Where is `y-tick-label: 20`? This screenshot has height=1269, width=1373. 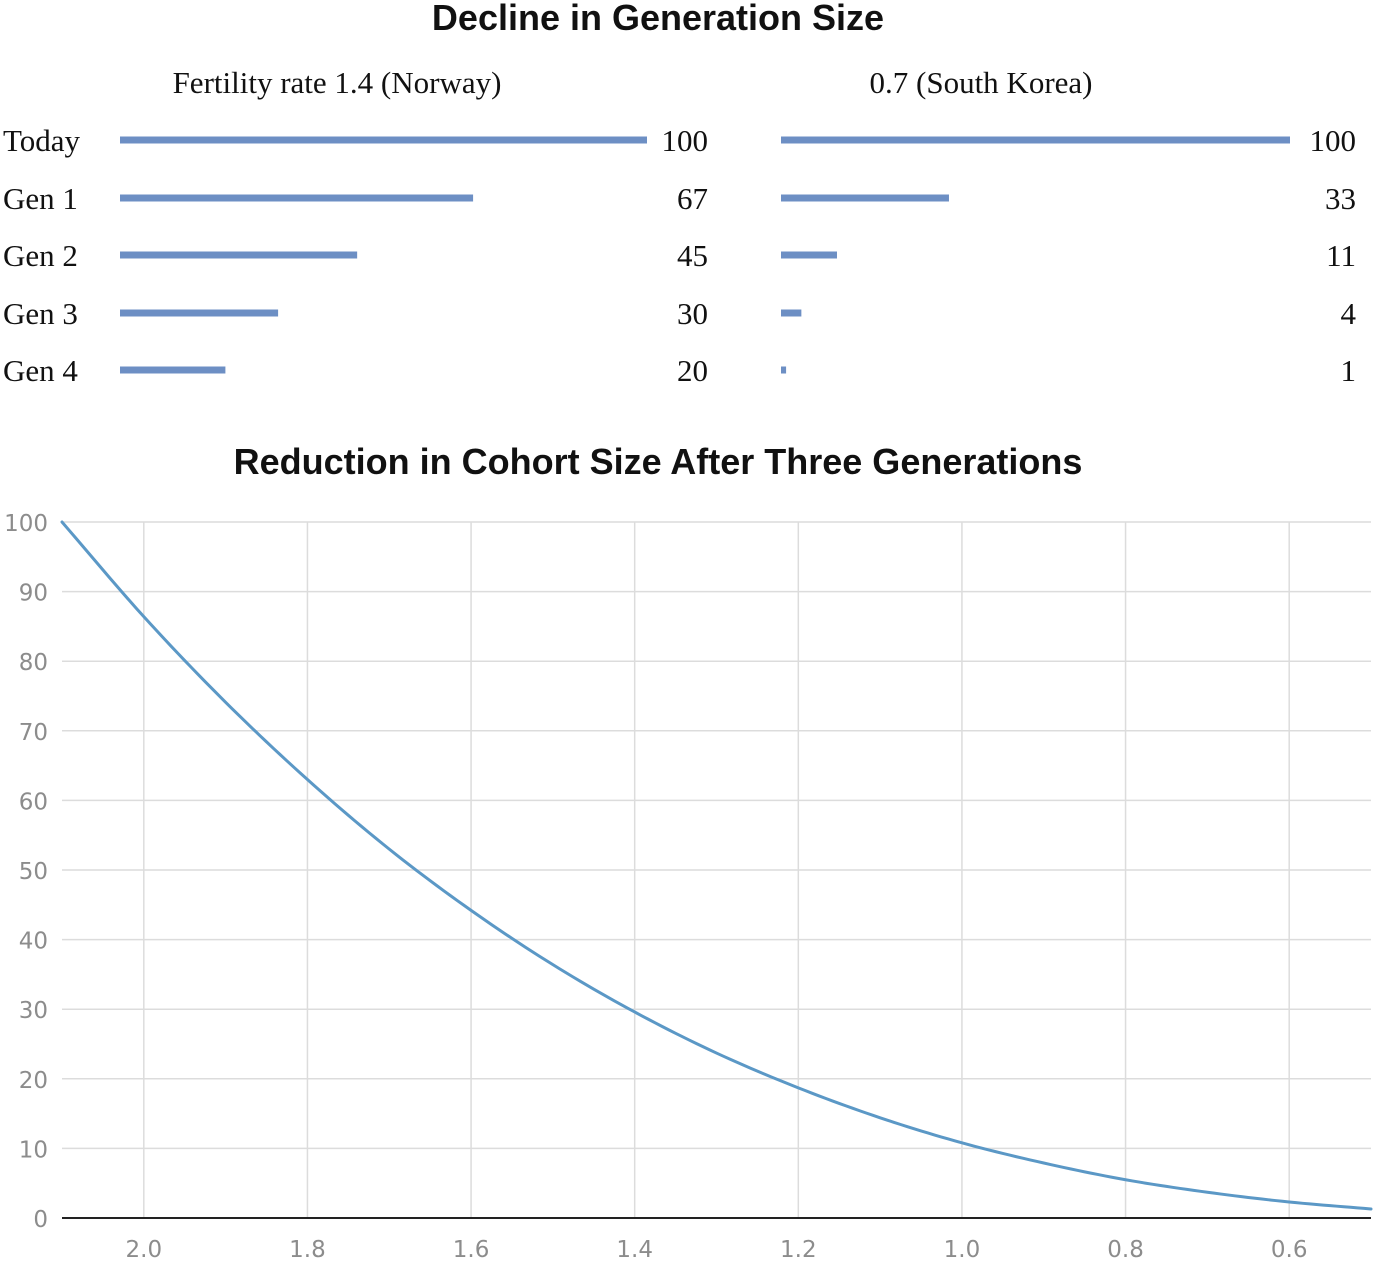 y-tick-label: 20 is located at coordinates (33, 1081).